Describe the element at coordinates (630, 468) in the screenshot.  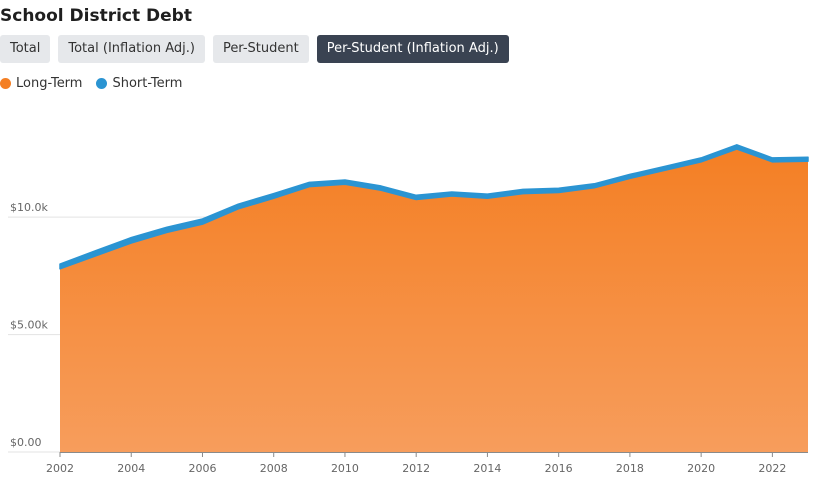
I see `x-tick-label: 2018` at that location.